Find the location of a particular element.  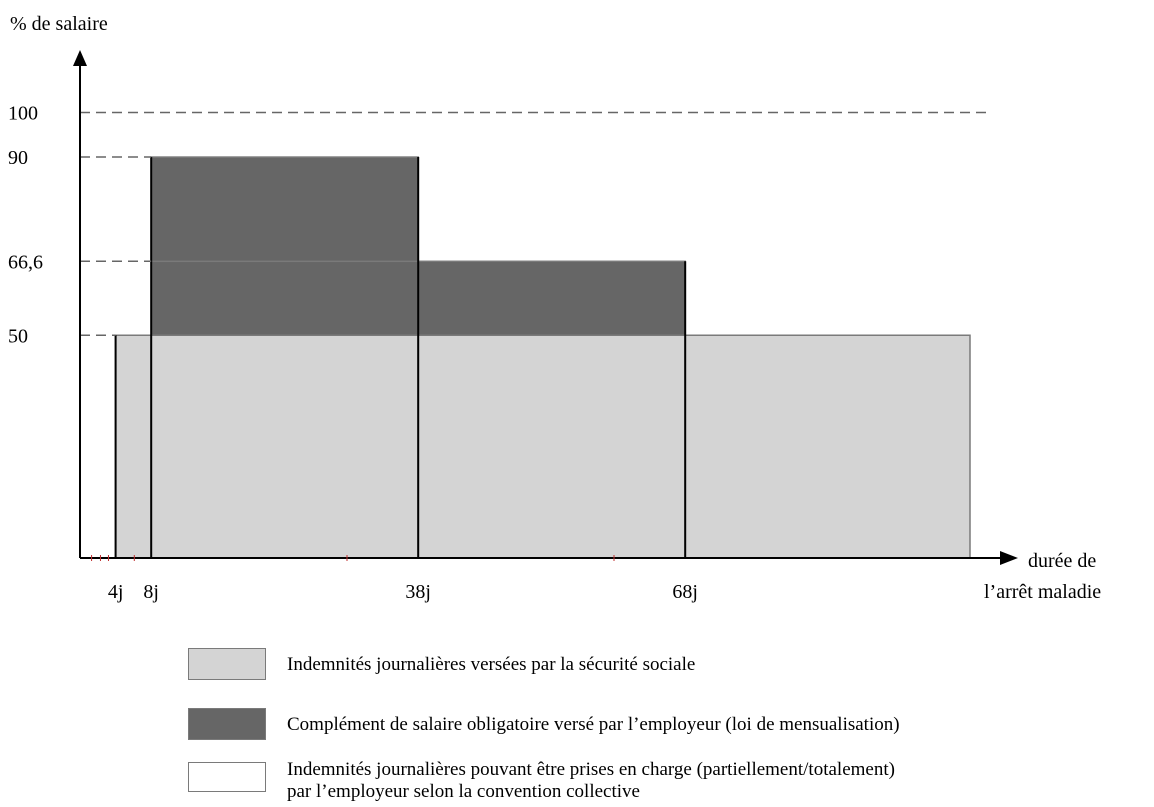

y-tick-label: 90 is located at coordinates (18, 158).